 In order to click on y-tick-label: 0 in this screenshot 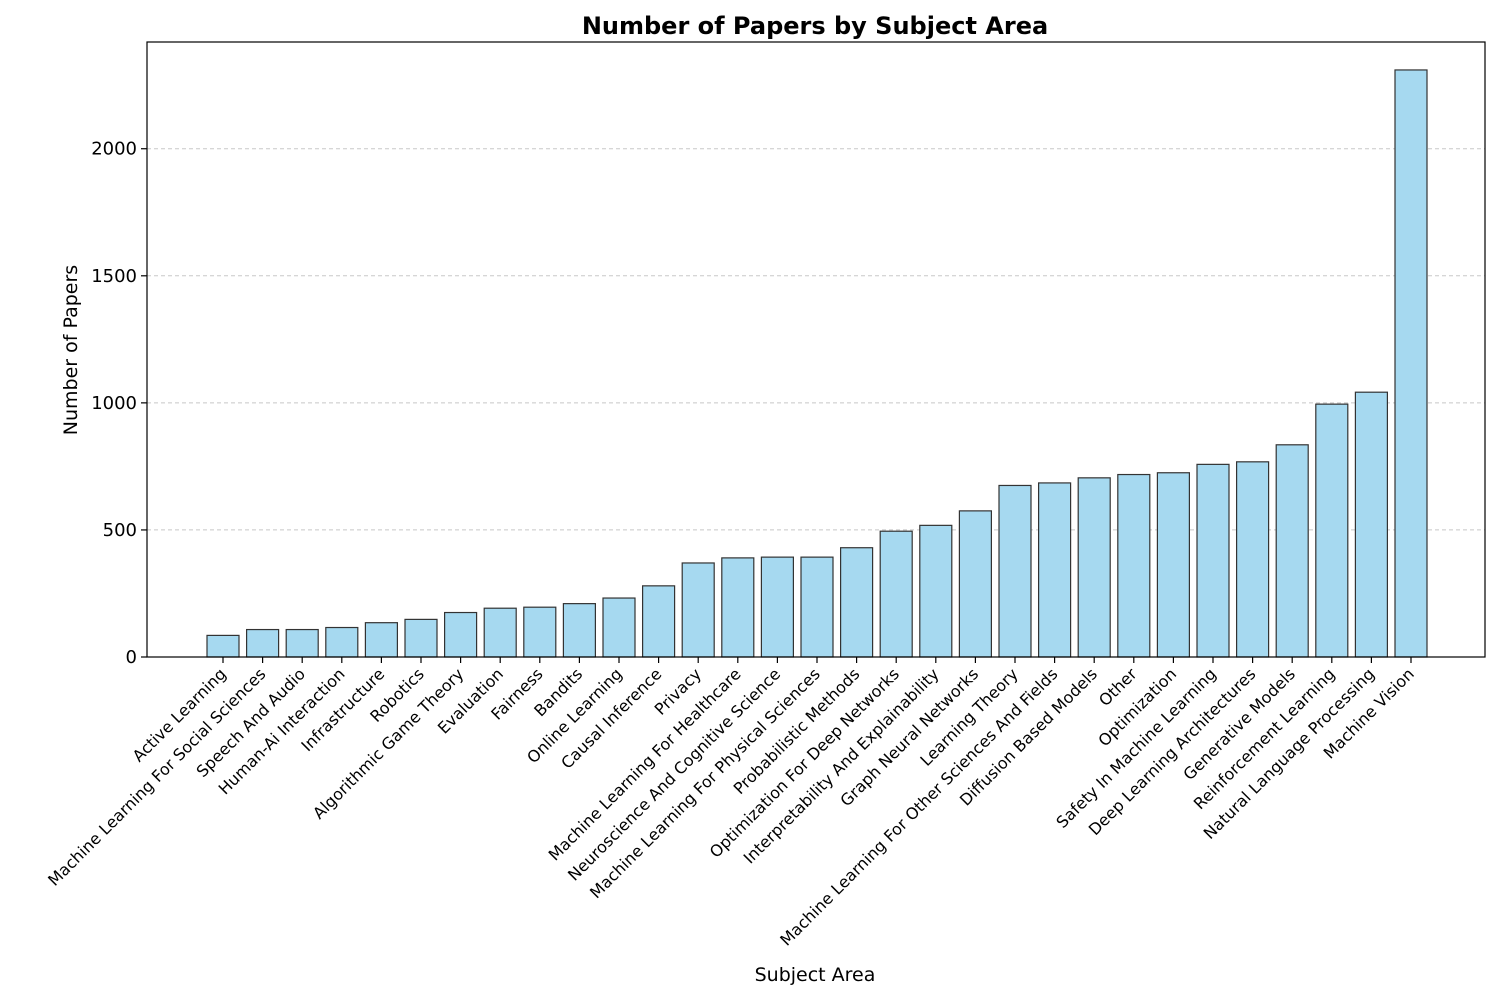, I will do `click(131, 657)`.